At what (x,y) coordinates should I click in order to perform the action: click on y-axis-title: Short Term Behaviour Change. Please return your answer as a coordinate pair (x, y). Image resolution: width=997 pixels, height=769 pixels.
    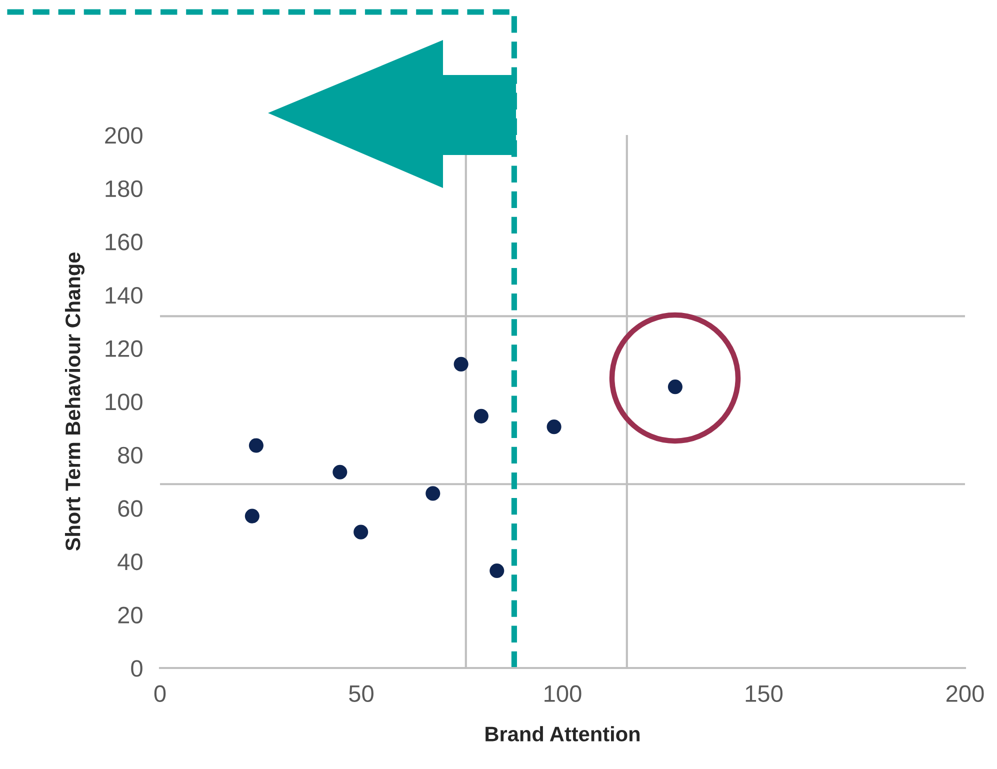
    Looking at the image, I should click on (74, 401).